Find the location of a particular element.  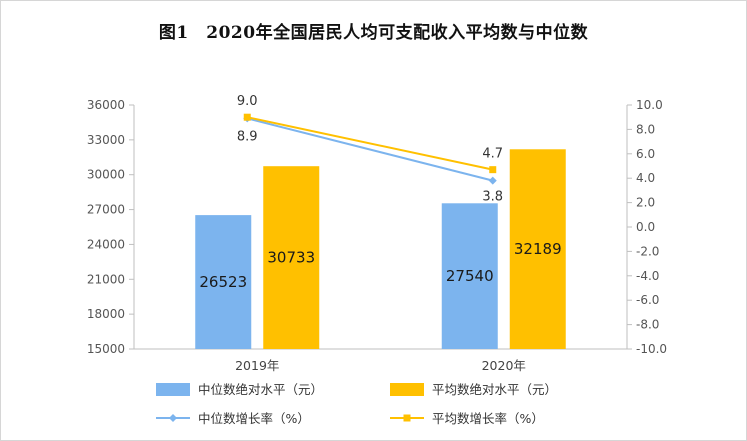

right-tick-label: 0.0 is located at coordinates (645, 227).